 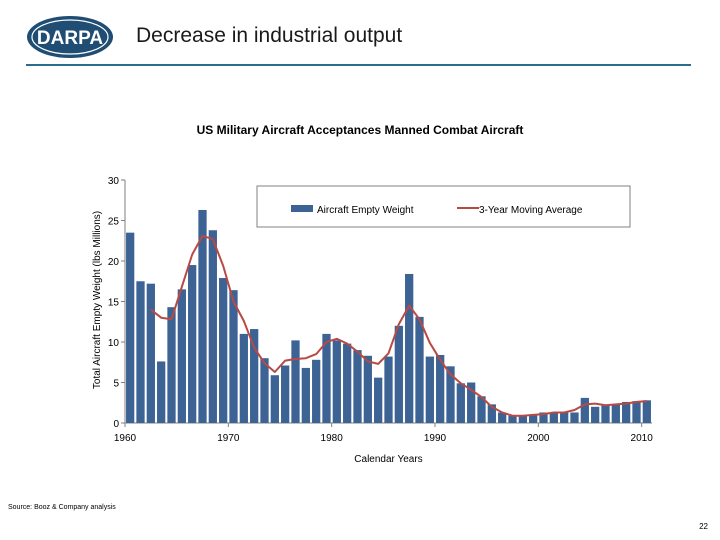 I want to click on y-tick-label: 10, so click(x=114, y=343).